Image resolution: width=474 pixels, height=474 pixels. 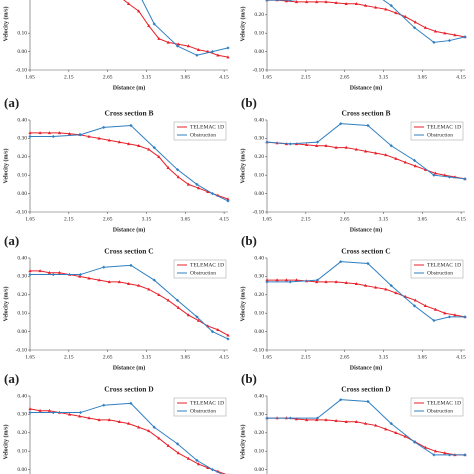 What do you see at coordinates (306, 77) in the screenshot?
I see `x-tick-label: 2.15` at bounding box center [306, 77].